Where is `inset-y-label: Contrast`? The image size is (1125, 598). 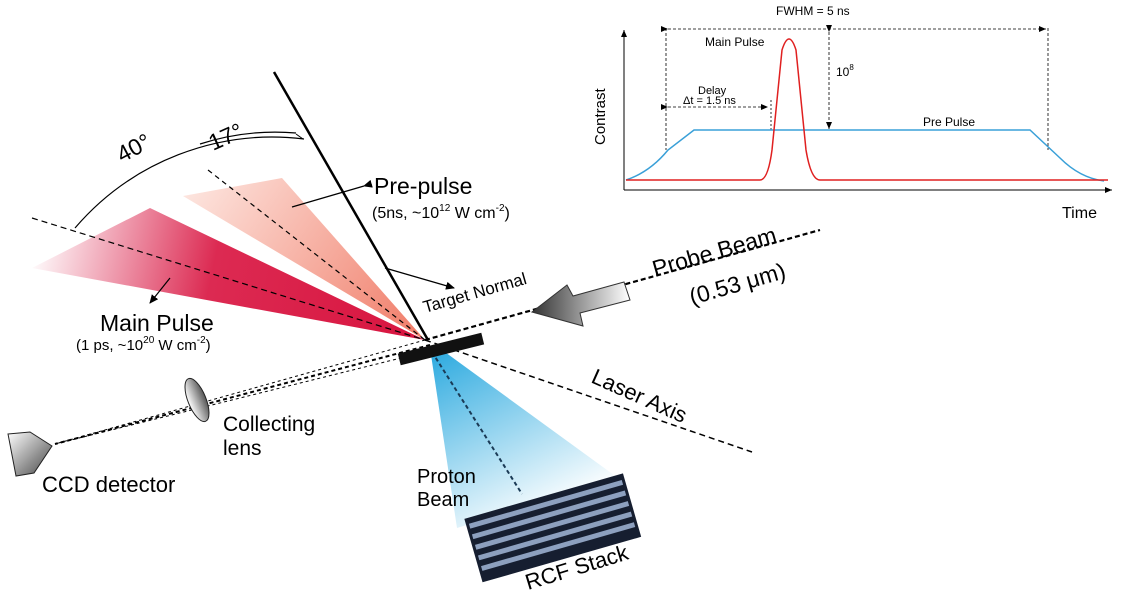 inset-y-label: Contrast is located at coordinates (600, 116).